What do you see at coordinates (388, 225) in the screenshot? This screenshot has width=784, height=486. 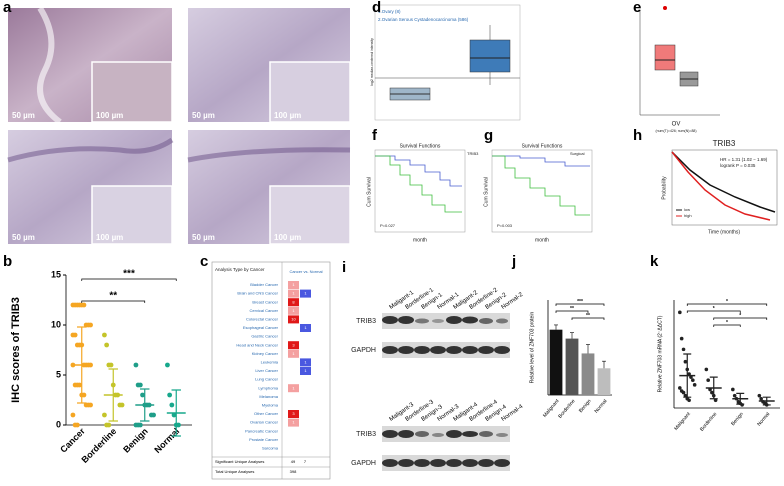 I see `p-f: P=0.027` at bounding box center [388, 225].